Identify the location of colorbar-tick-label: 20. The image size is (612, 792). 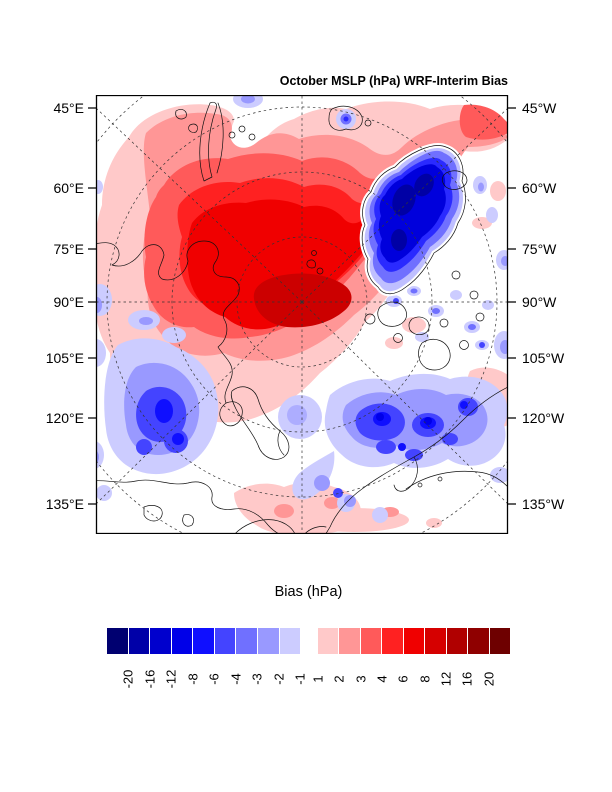
(489, 679).